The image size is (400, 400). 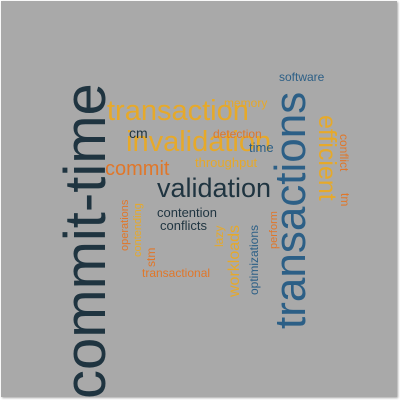 What do you see at coordinates (344, 153) in the screenshot?
I see `word-conflict: conflict` at bounding box center [344, 153].